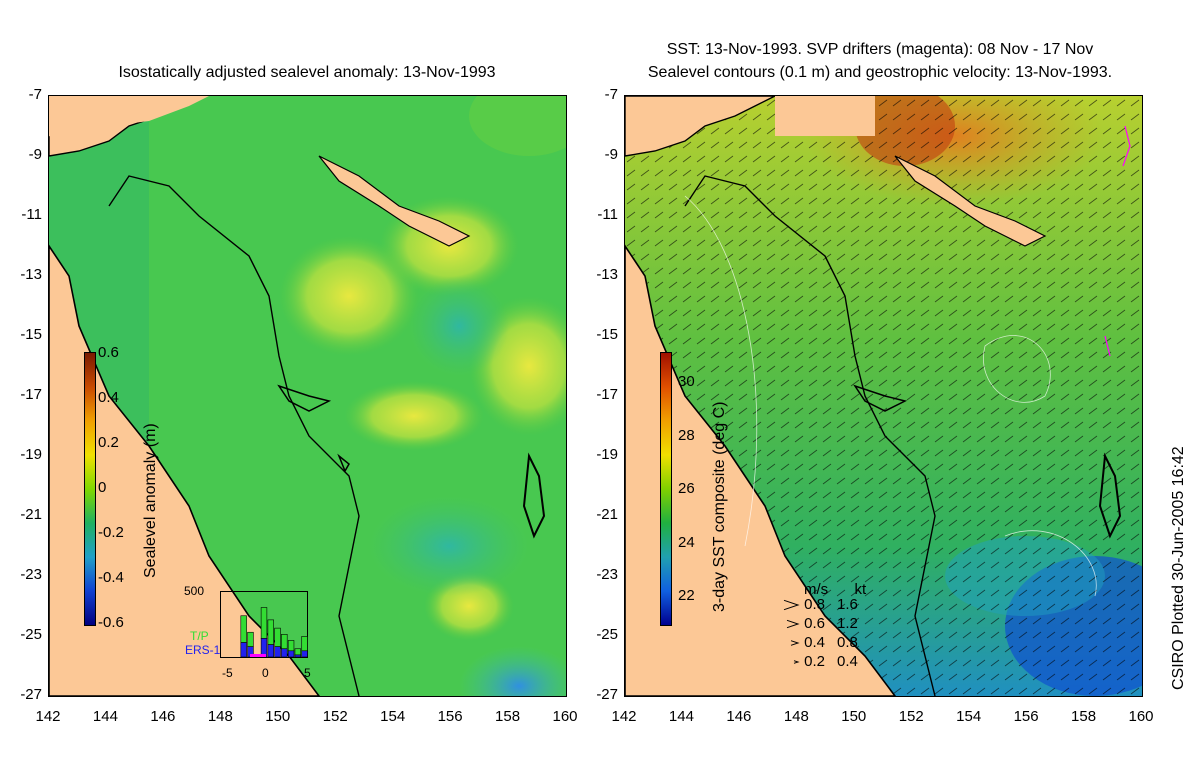 Image resolution: width=1200 pixels, height=780 pixels. Describe the element at coordinates (111, 532) in the screenshot. I see `sealevel-colorbar-tick: -0.2` at that location.